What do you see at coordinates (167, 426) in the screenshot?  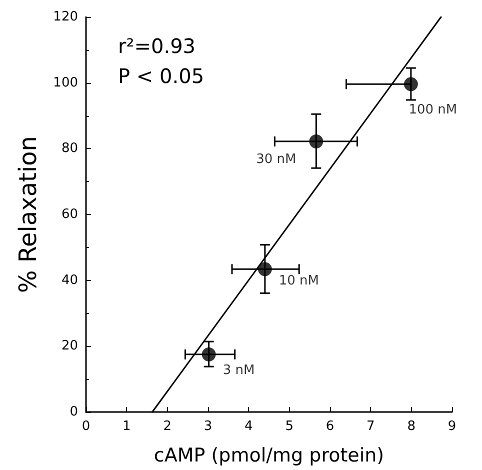 I see `x-tick-label: 2` at bounding box center [167, 426].